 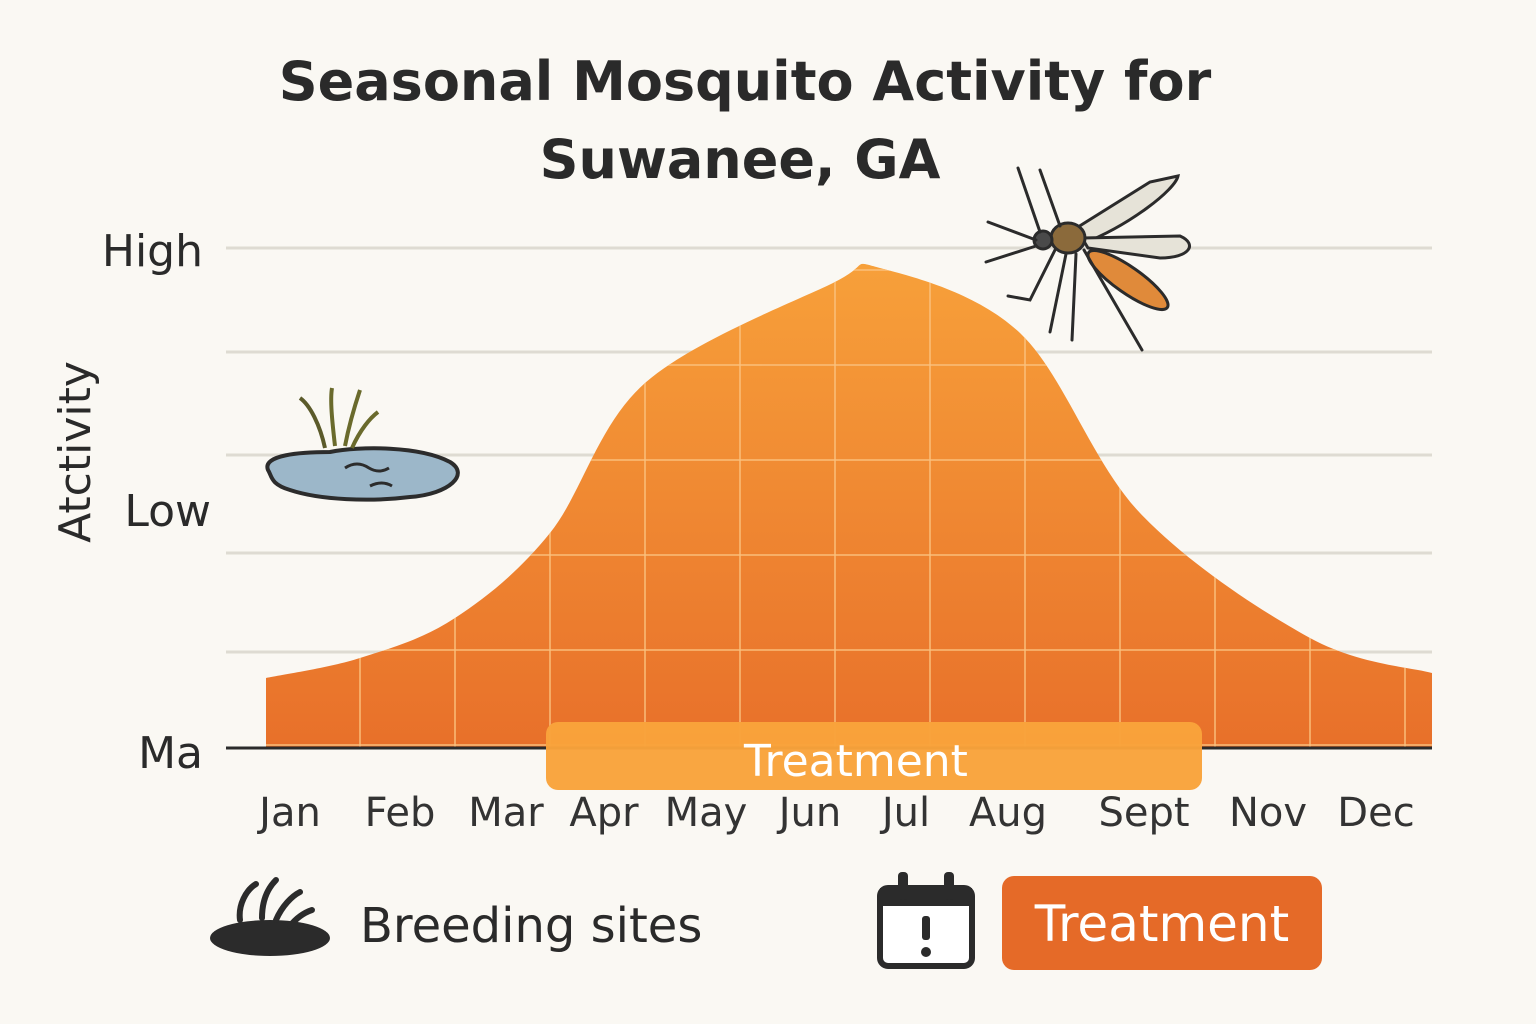 I want to click on legend-label-breeding-sites: Breeding sites, so click(x=531, y=926).